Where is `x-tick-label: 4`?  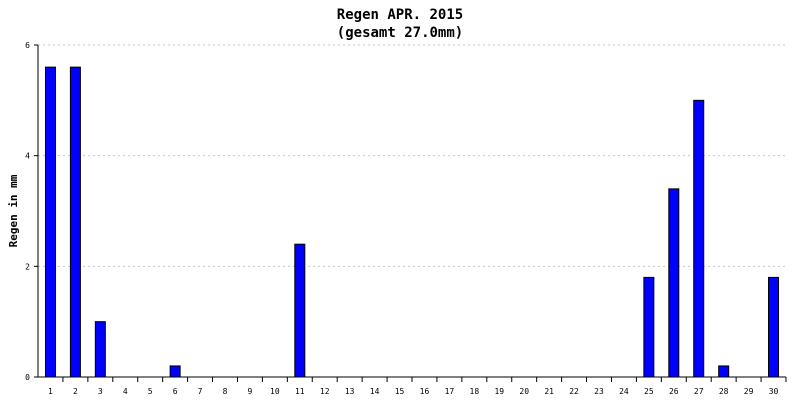
x-tick-label: 4 is located at coordinates (125, 391).